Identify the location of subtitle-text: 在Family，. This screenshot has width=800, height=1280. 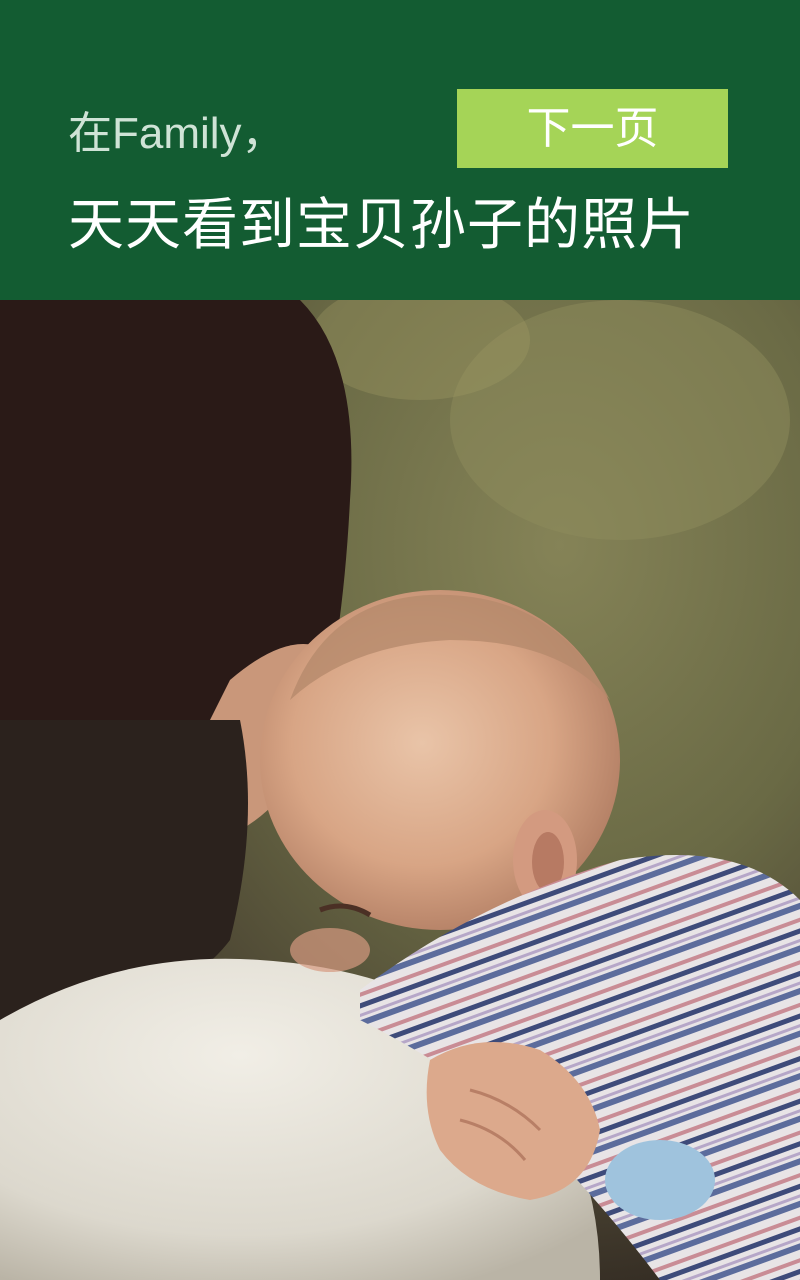
(177, 133).